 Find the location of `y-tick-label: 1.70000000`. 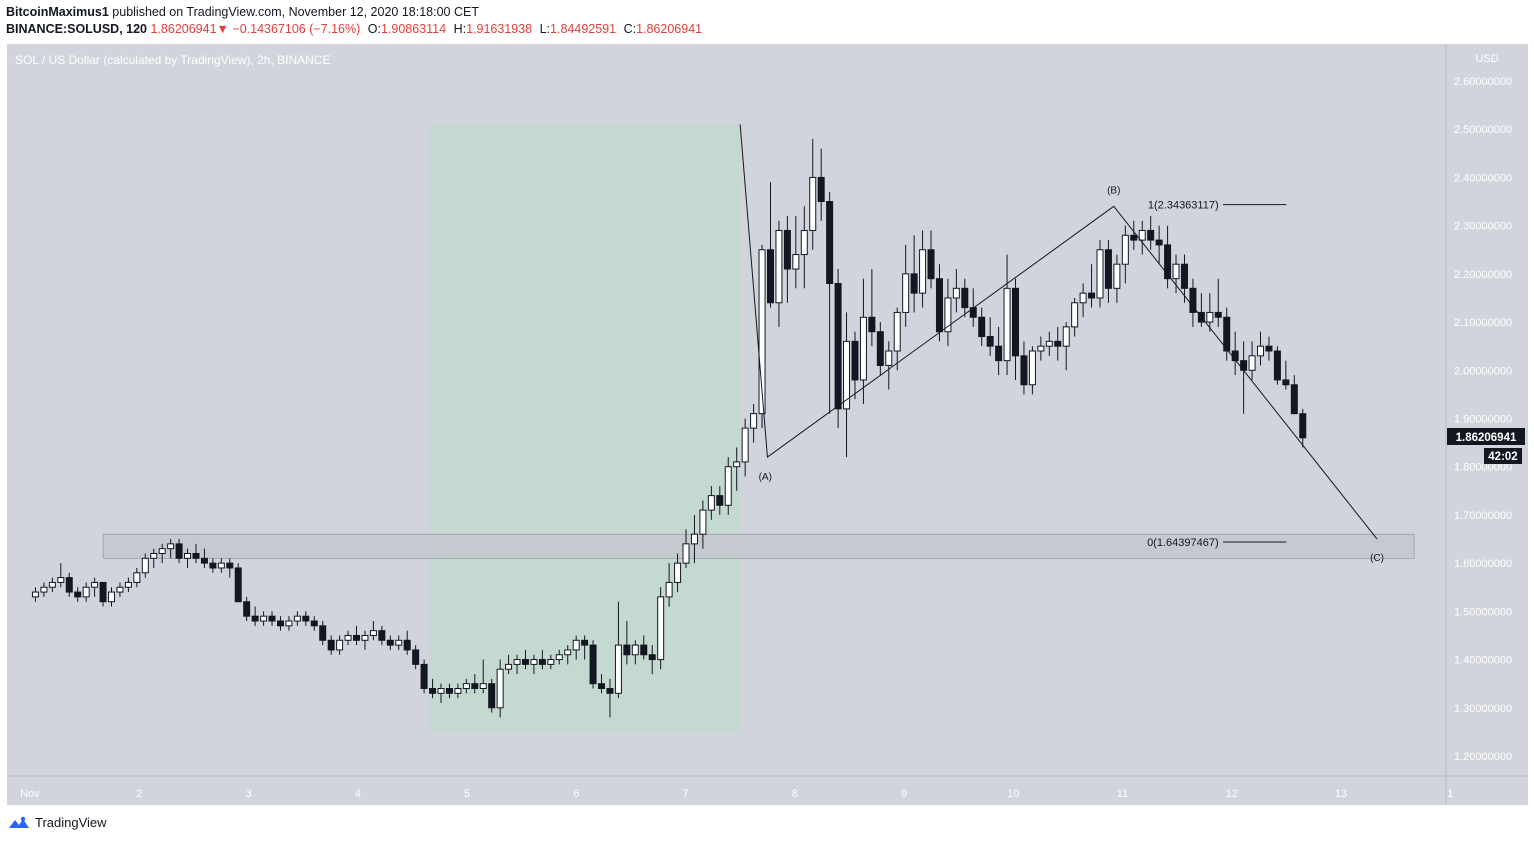

y-tick-label: 1.70000000 is located at coordinates (1483, 516).